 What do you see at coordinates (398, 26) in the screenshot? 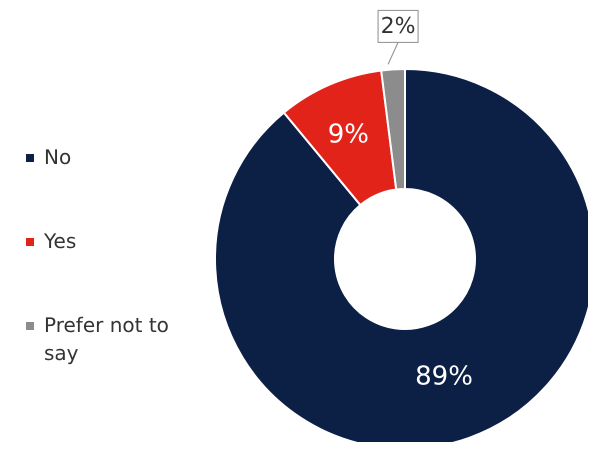
I see `data-label: 2%` at bounding box center [398, 26].